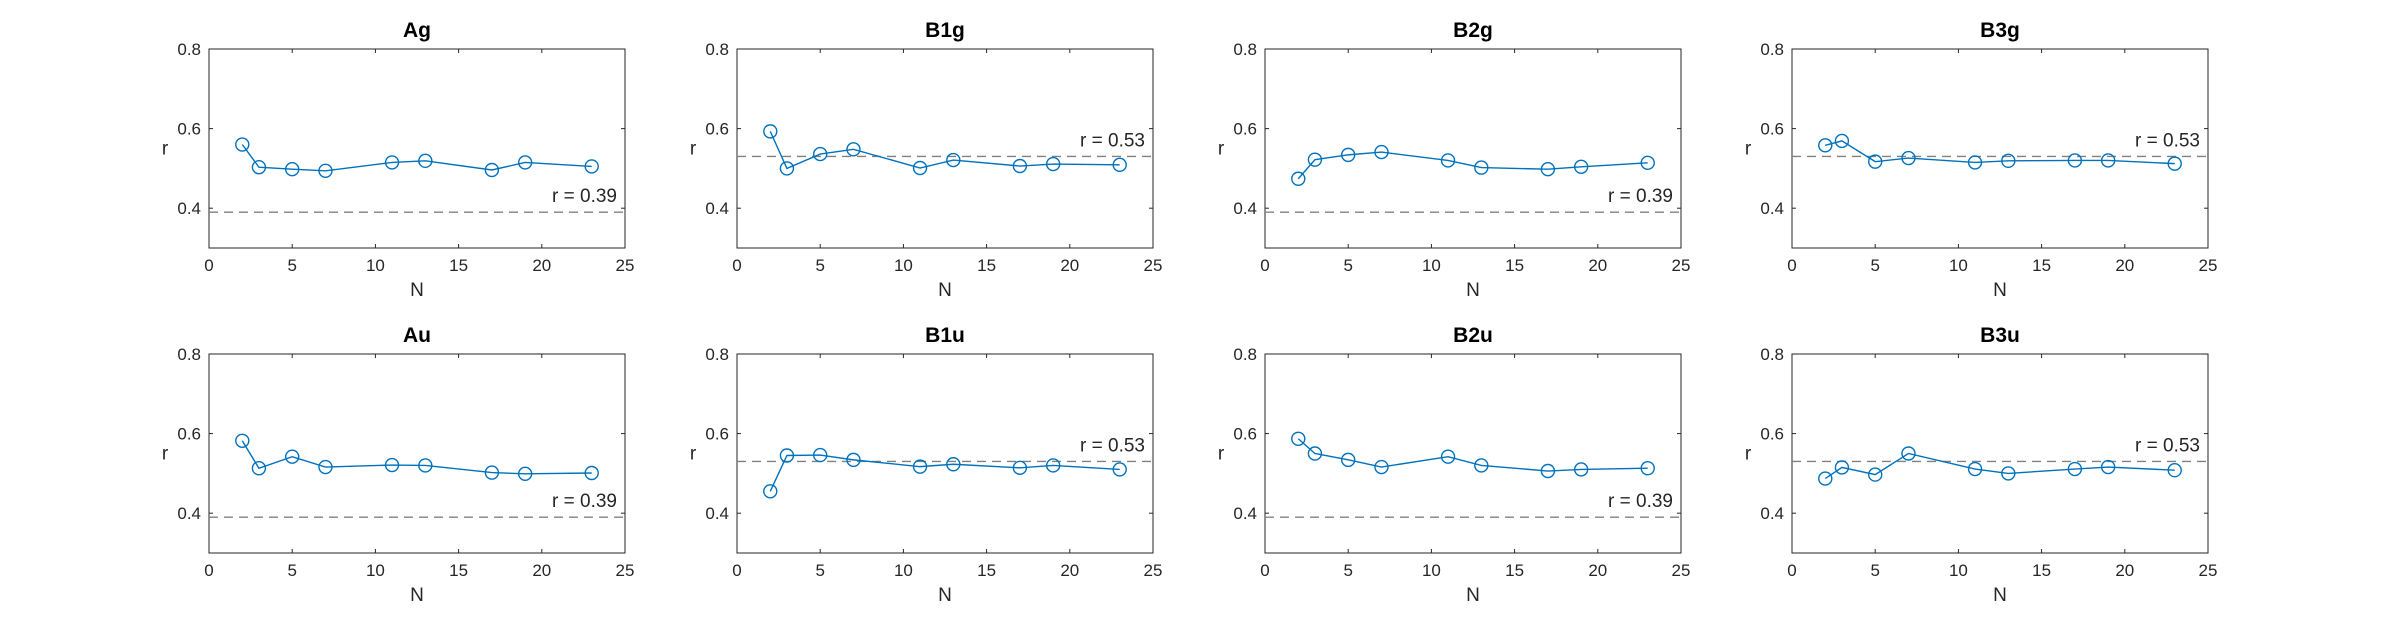 This screenshot has width=2403, height=625. I want to click on chart-b1g: B1g 0 5 10 15 20 25 0.4 0.6 0.8 Nr r = 0.53, so click(926, 160).